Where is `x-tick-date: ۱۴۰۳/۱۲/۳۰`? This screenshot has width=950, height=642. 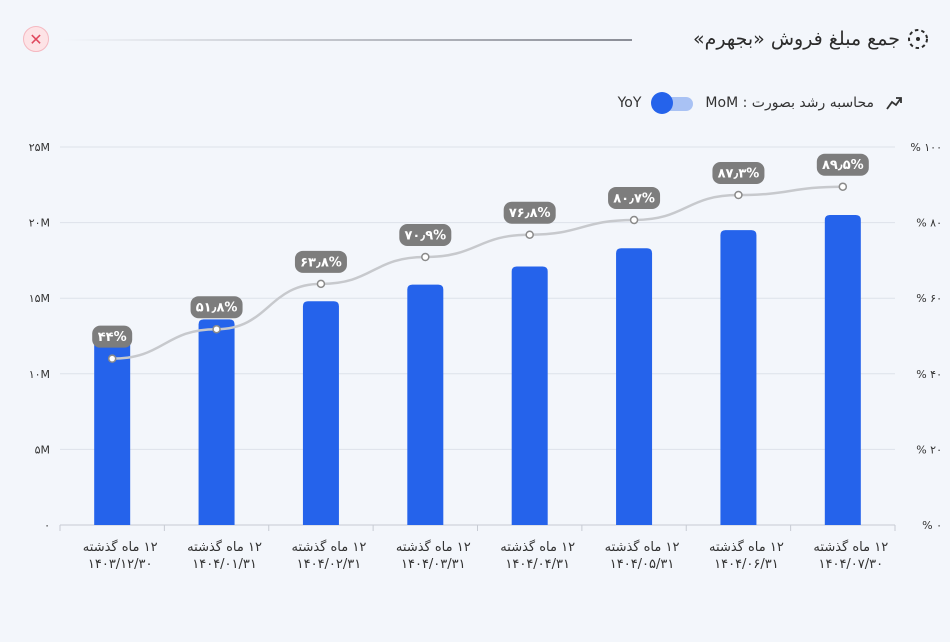
x-tick-date: ۱۴۰۳/۱۲/۳۰ is located at coordinates (120, 564).